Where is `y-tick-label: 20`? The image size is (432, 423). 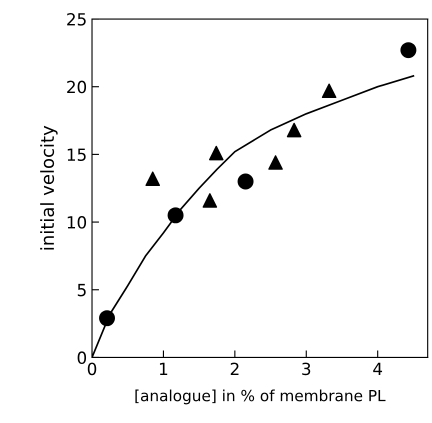
y-tick-label: 20 is located at coordinates (76, 87).